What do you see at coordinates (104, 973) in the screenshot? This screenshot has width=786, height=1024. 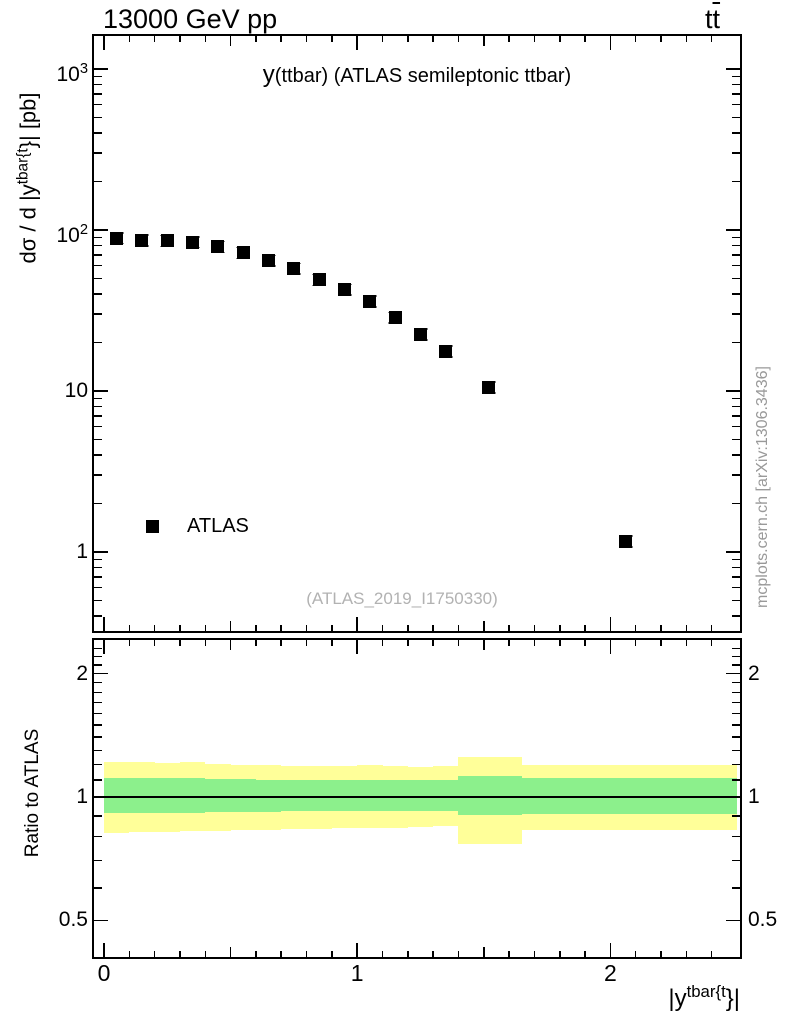 I see `x-tick-label: 0` at bounding box center [104, 973].